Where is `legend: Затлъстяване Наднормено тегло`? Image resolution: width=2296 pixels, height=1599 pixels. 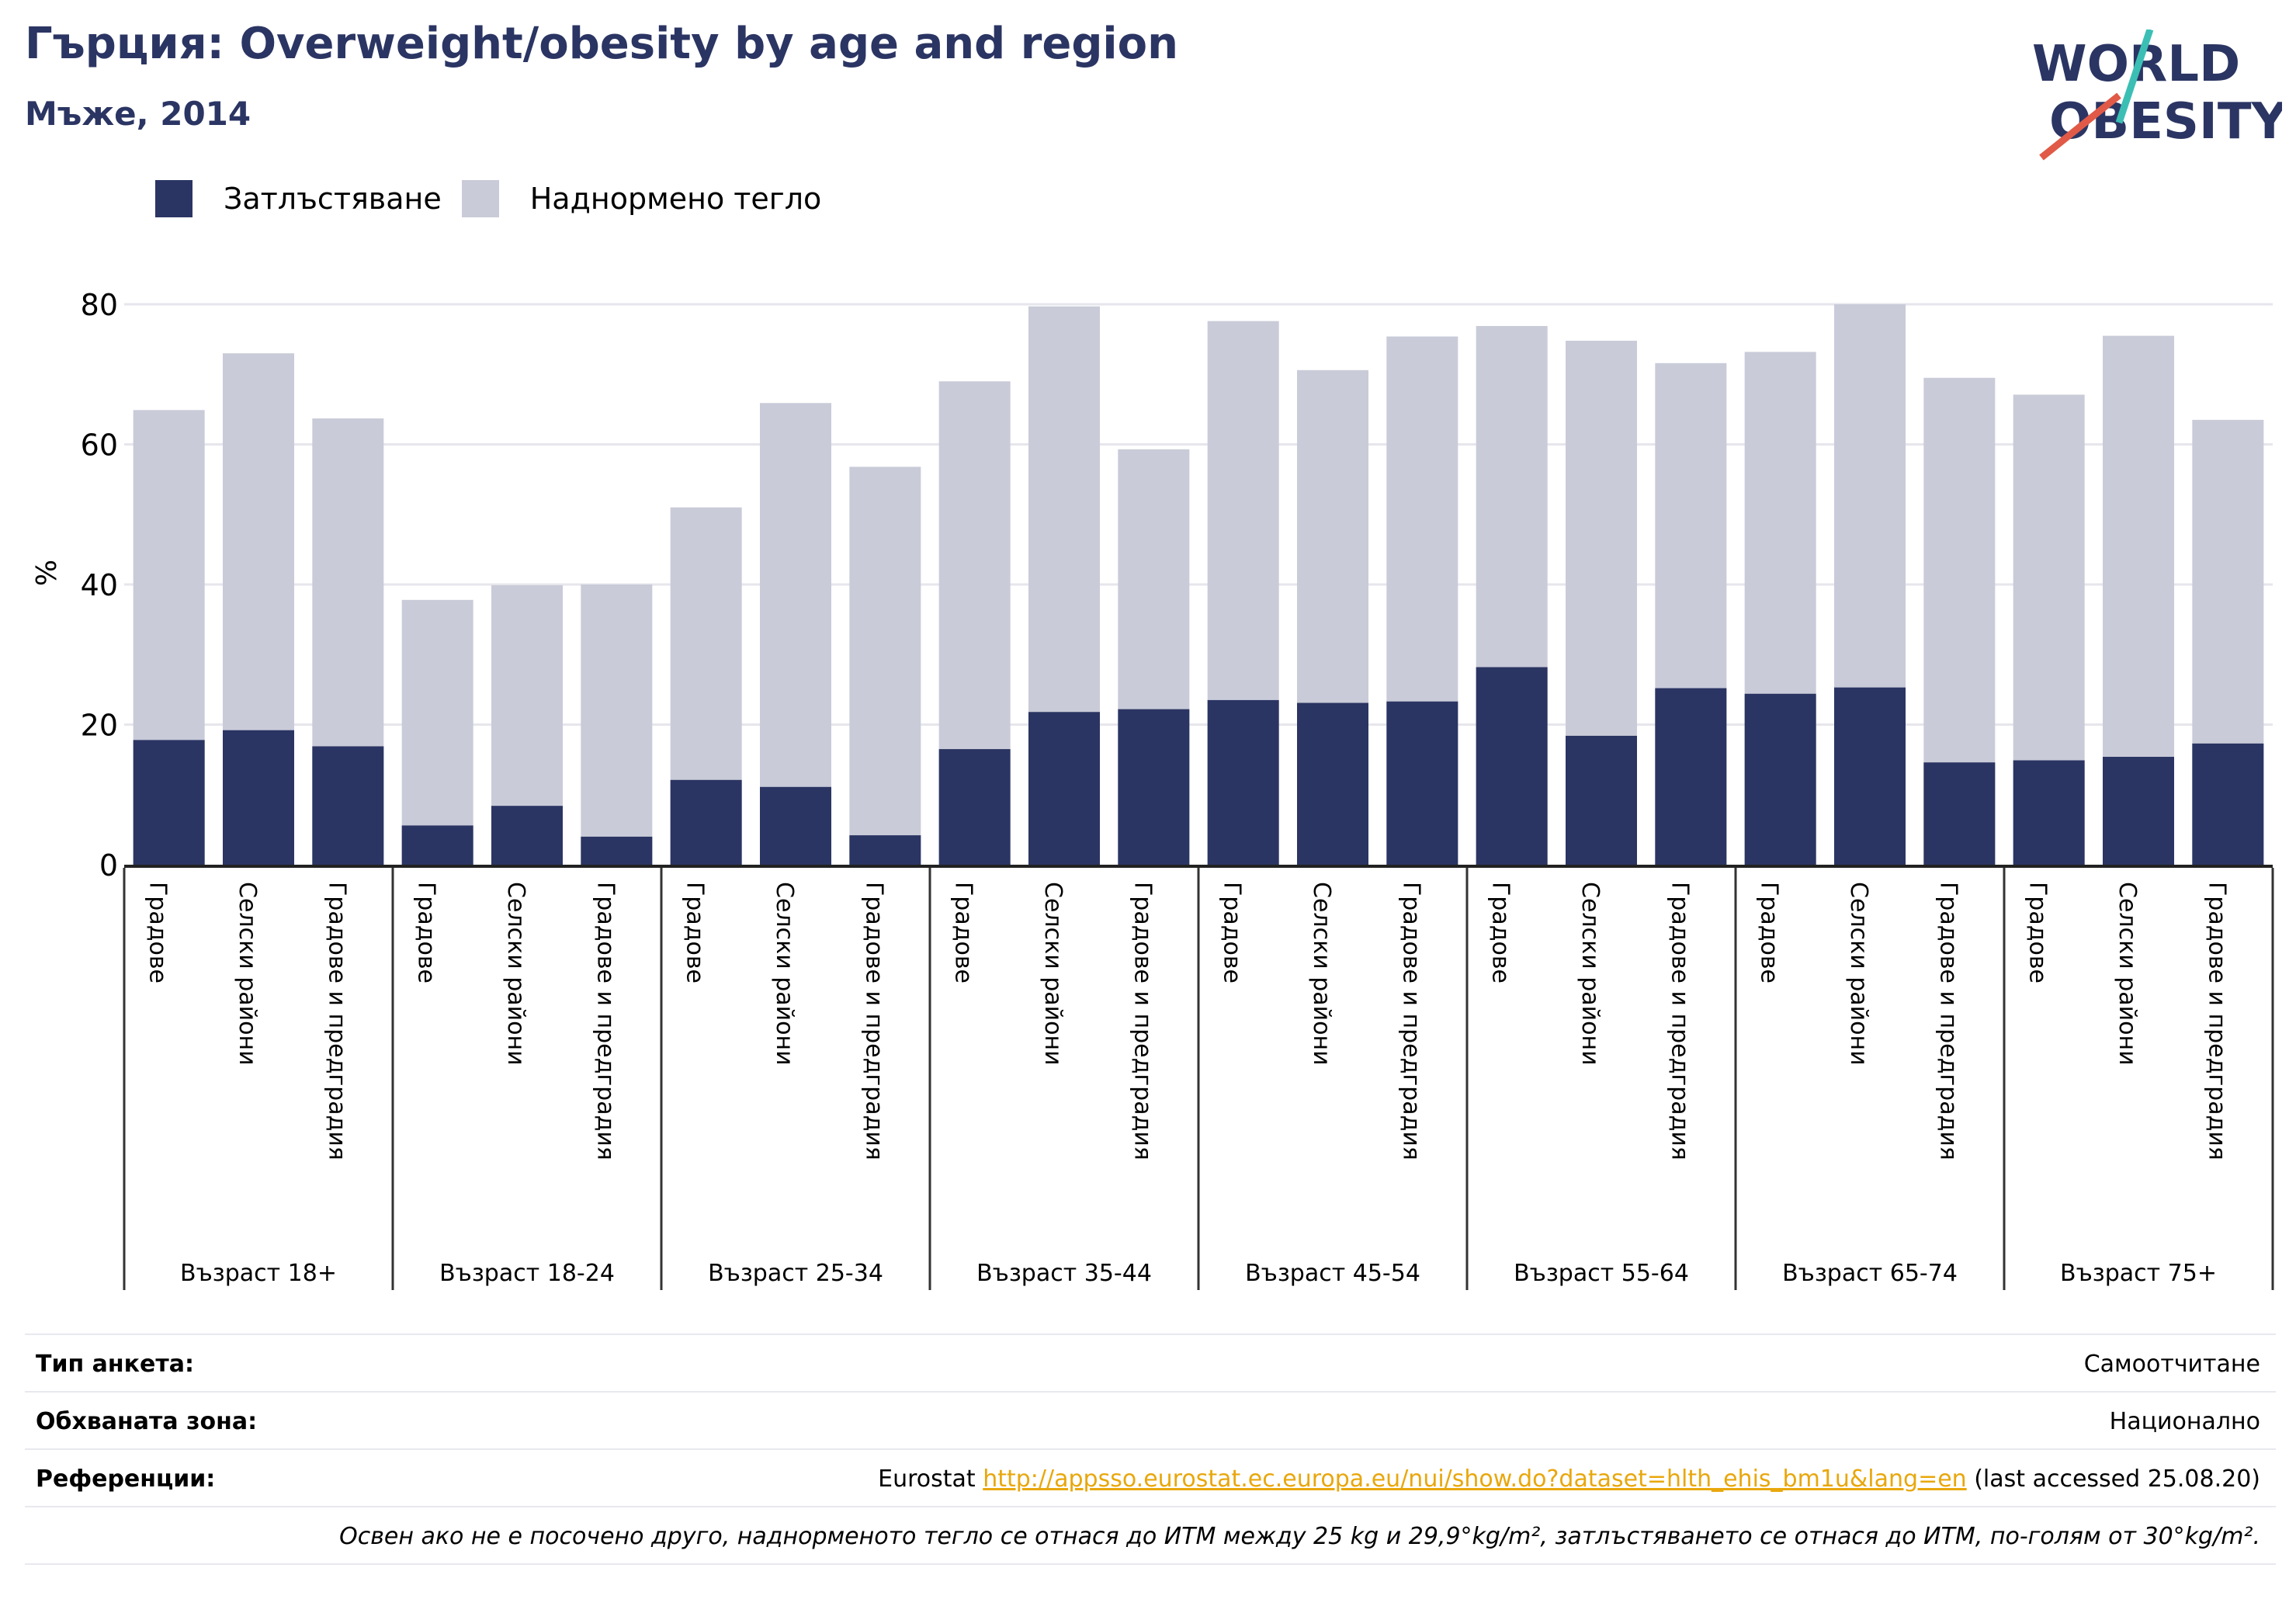 legend: Затлъстяване Наднормено тегло is located at coordinates (498, 198).